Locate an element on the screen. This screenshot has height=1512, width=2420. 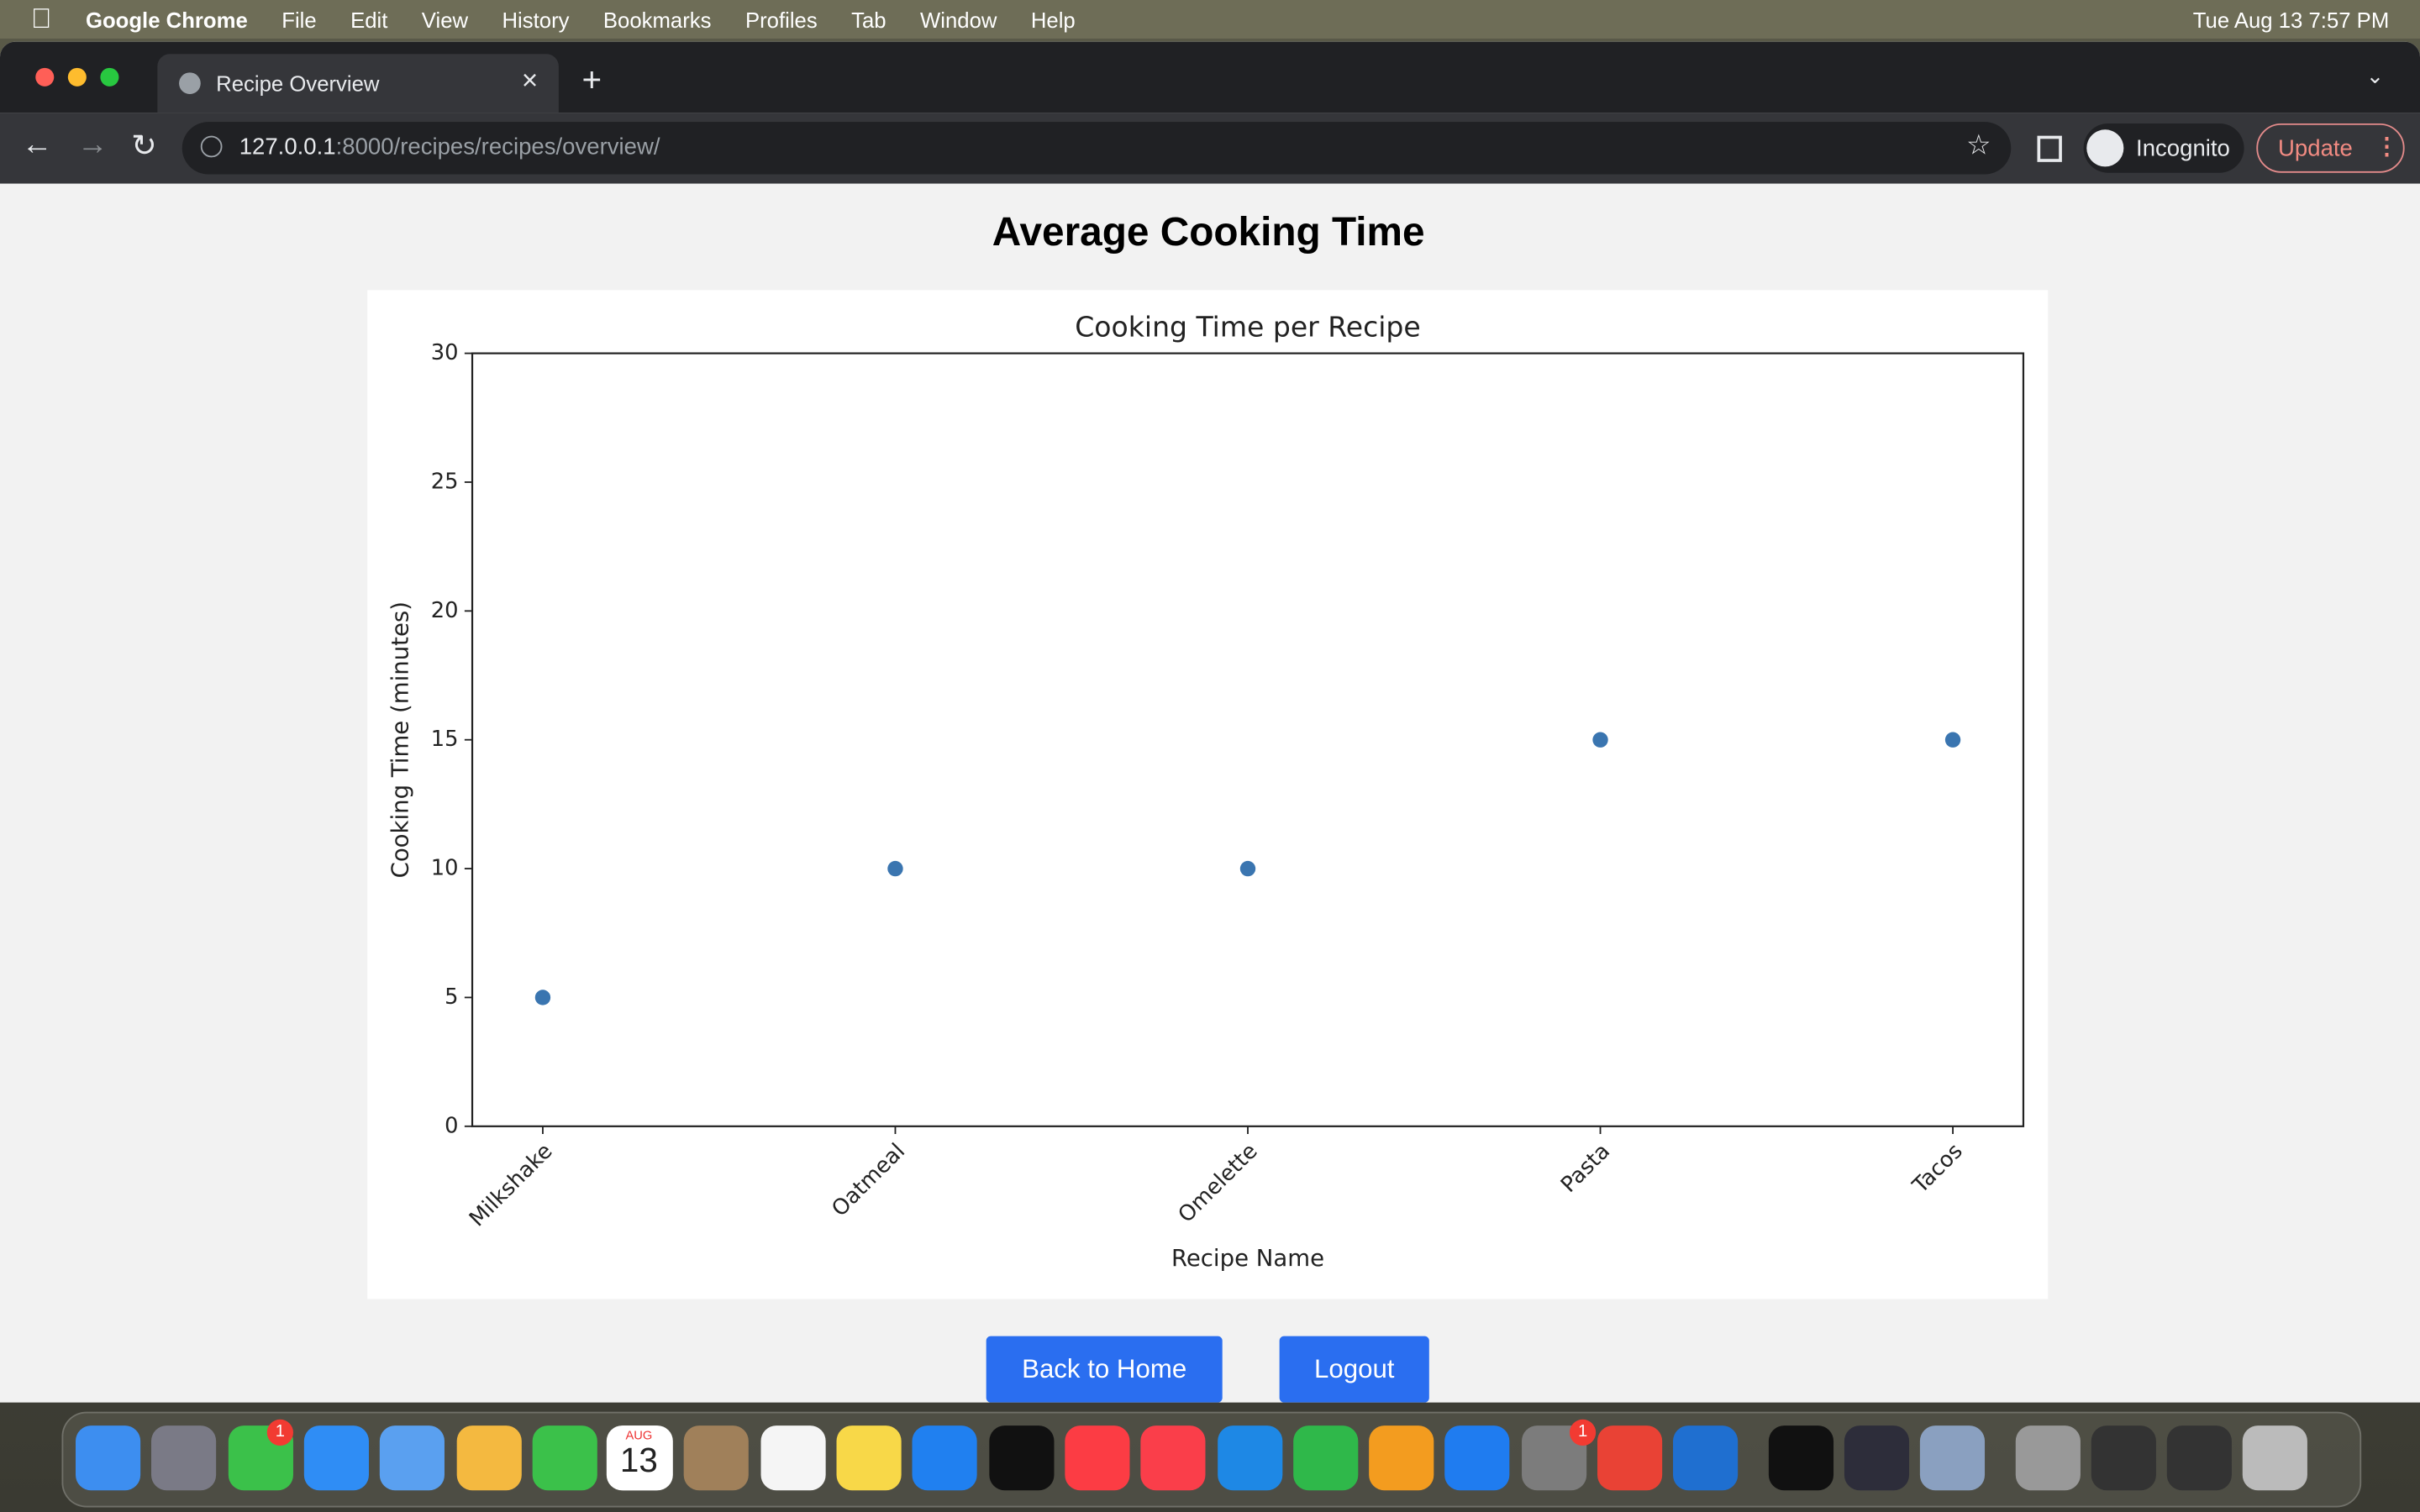
calendar-icon: AUG 13 is located at coordinates (638, 1458).